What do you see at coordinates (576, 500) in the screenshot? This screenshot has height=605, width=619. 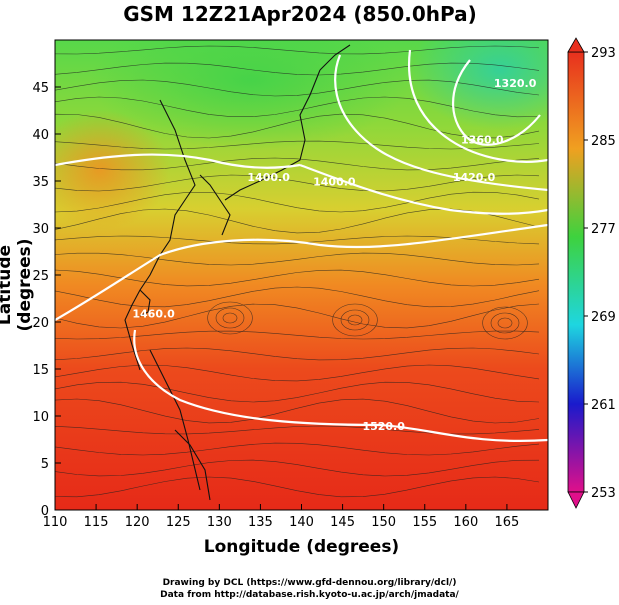 I see `colorbar-lower-arrow` at bounding box center [576, 500].